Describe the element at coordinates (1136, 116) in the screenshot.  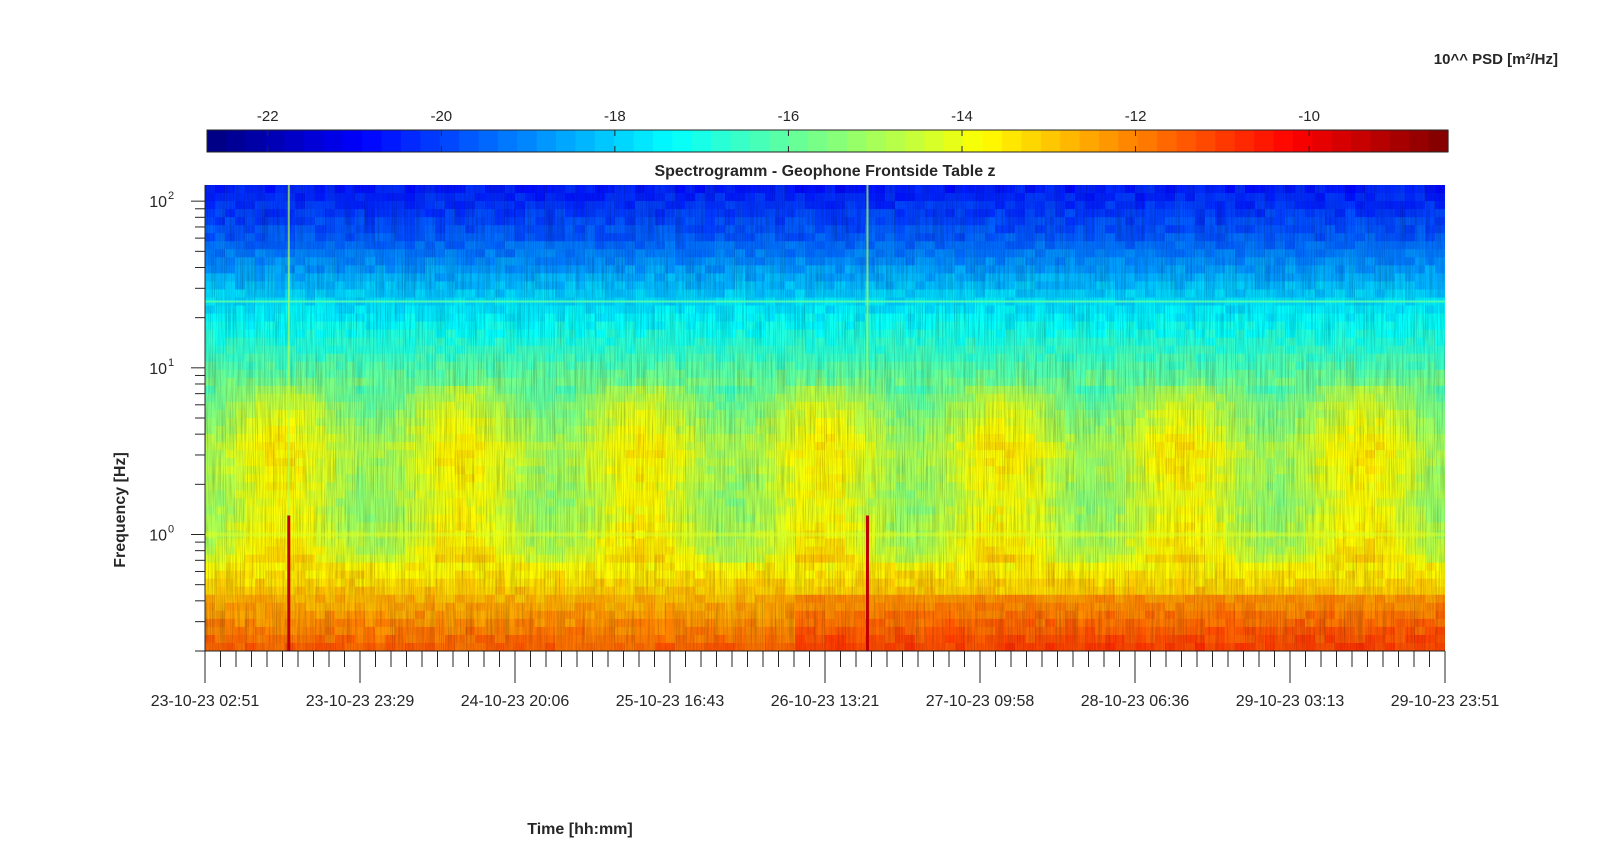
I see `colorbar-tick-label: -12` at that location.